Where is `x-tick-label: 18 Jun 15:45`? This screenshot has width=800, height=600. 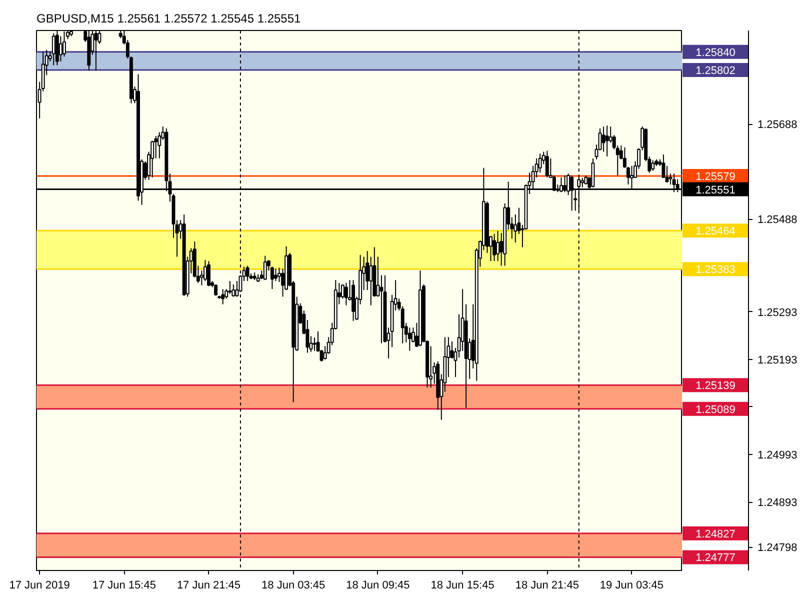 x-tick-label: 18 Jun 15:45 is located at coordinates (462, 586).